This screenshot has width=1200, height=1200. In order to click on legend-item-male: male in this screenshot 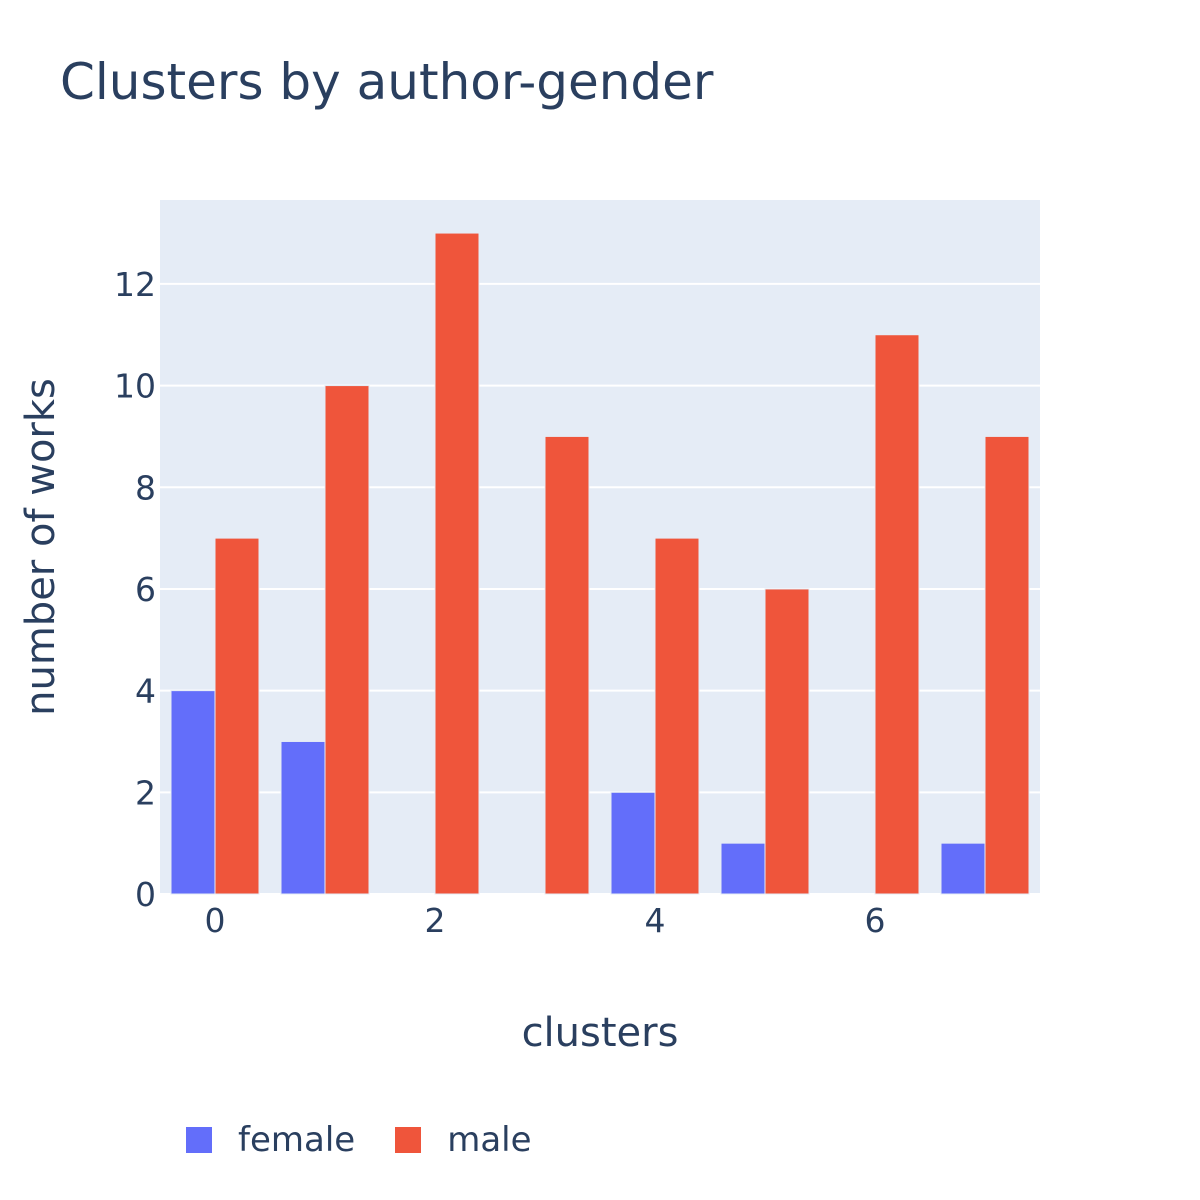, I will do `click(463, 1140)`.